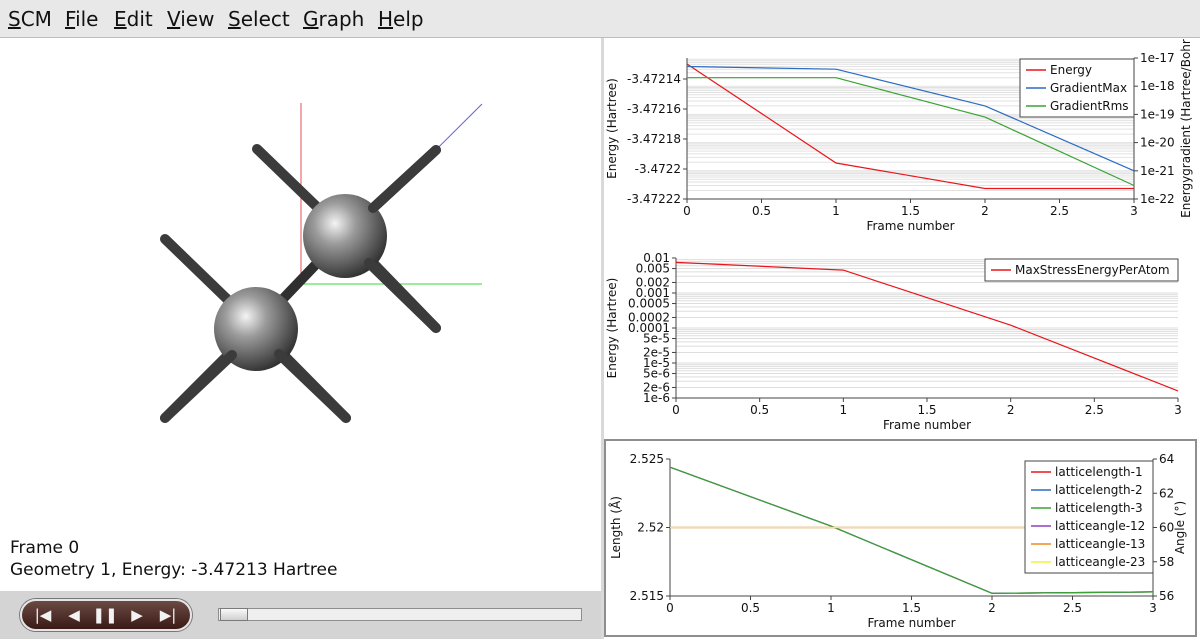 The image size is (1200, 639). What do you see at coordinates (105, 615) in the screenshot?
I see `pause-button: ❚❚` at bounding box center [105, 615].